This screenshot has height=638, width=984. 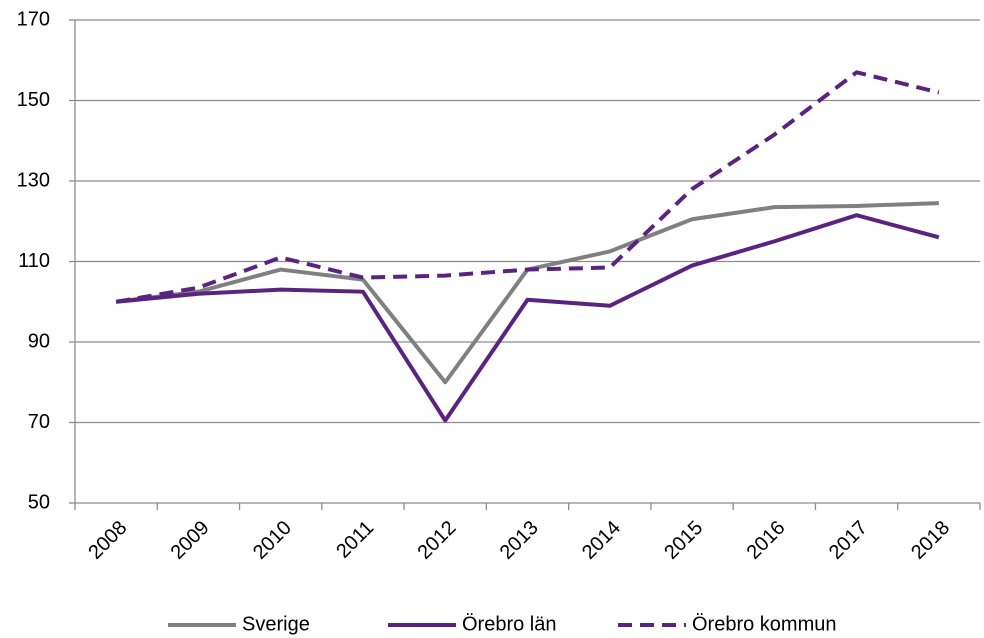 What do you see at coordinates (276, 624) in the screenshot?
I see `legend-label: Sverige` at bounding box center [276, 624].